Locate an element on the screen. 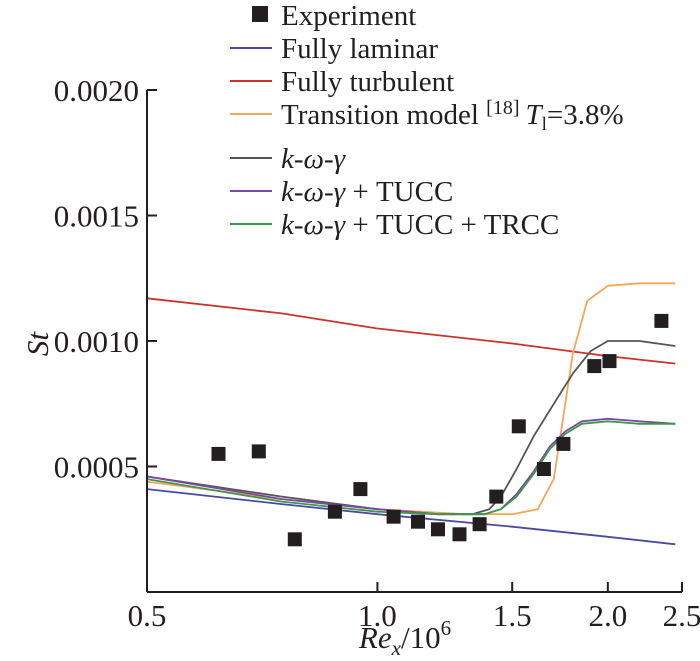 The width and height of the screenshot is (700, 661). x-tick-label: 2.0 is located at coordinates (607, 615).